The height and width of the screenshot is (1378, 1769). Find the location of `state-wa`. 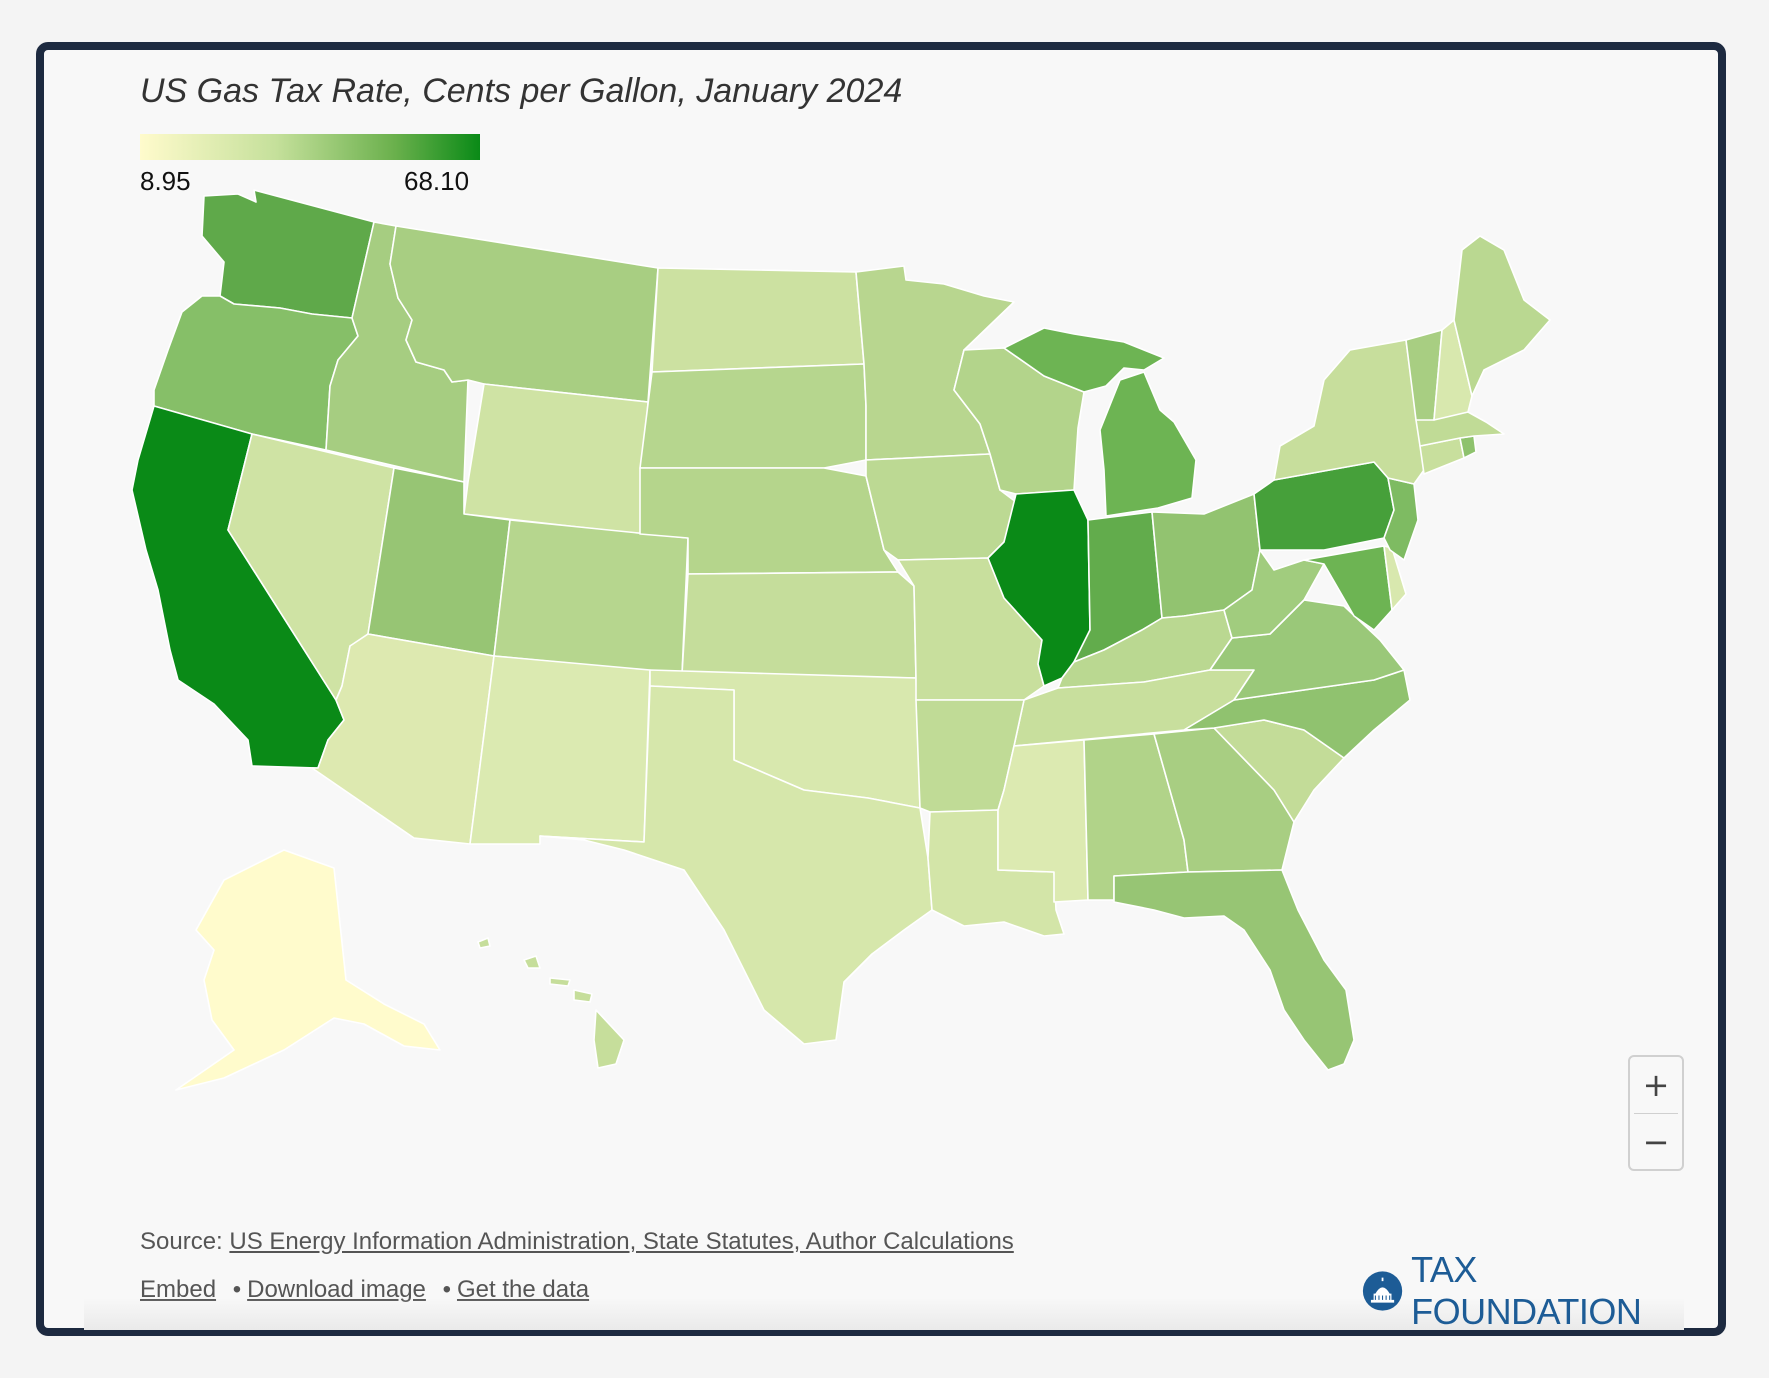

state-wa is located at coordinates (288, 254).